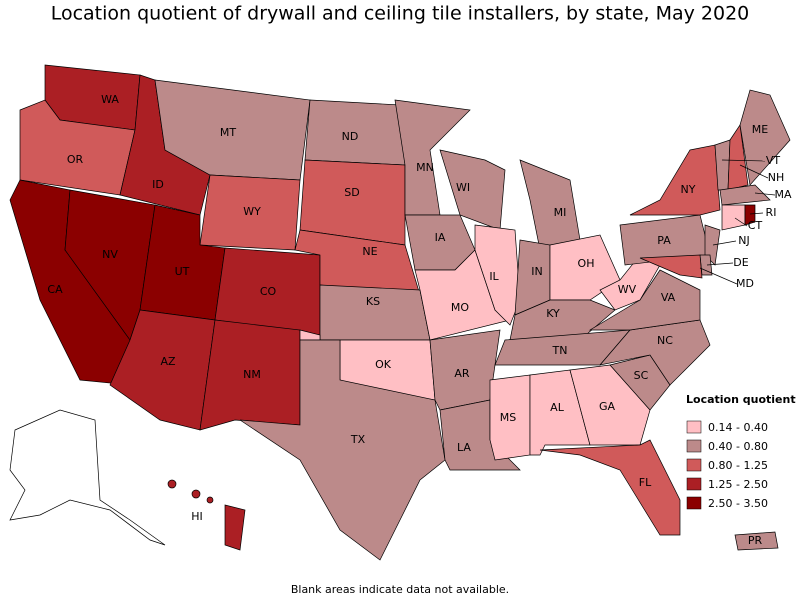  I want to click on legend-label: 0.40 - 0.80, so click(738, 446).